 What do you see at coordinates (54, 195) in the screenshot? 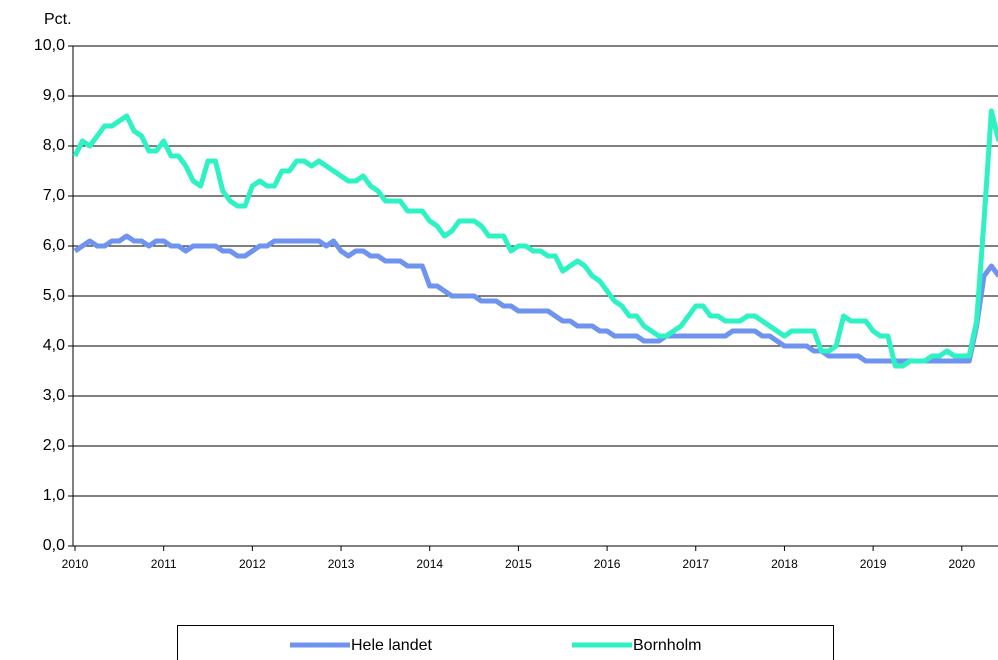
I see `y-tick-label: 7,0` at bounding box center [54, 195].